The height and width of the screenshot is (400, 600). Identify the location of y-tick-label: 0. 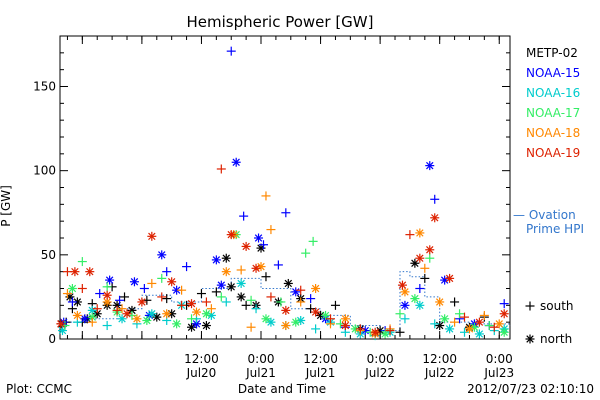
(52, 339).